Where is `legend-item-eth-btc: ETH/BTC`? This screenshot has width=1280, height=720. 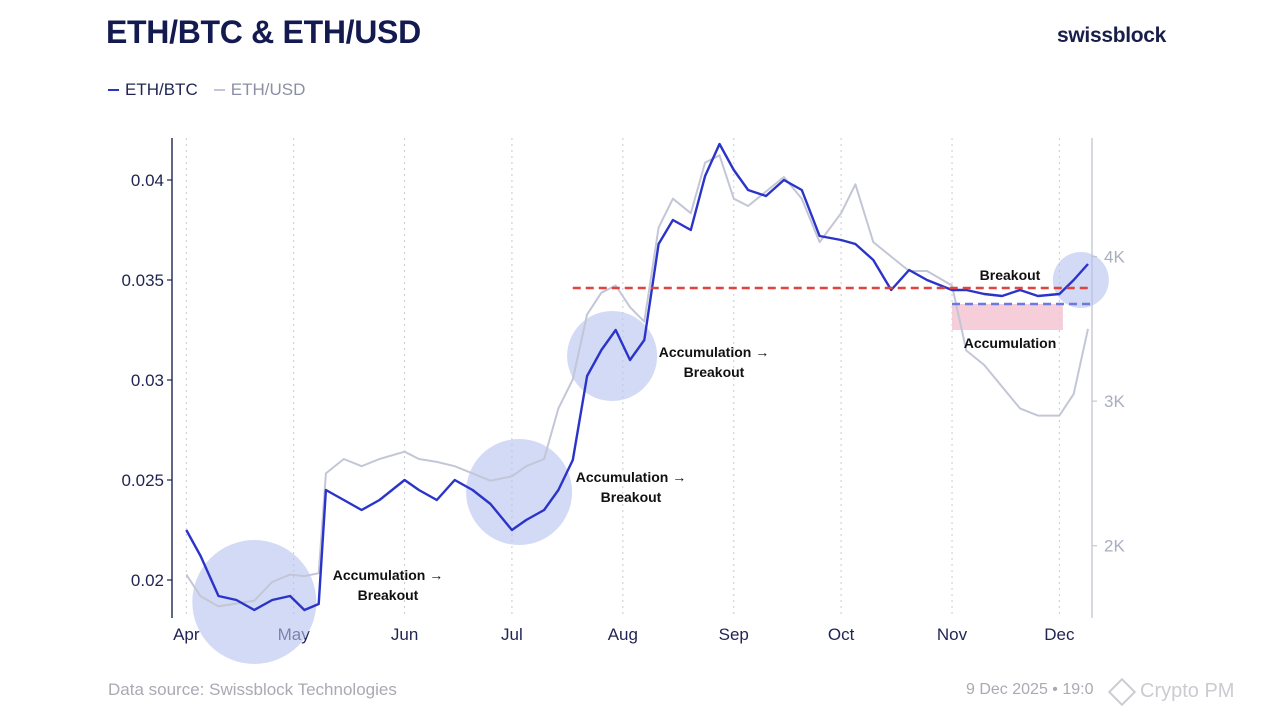 legend-item-eth-btc: ETH/BTC is located at coordinates (153, 90).